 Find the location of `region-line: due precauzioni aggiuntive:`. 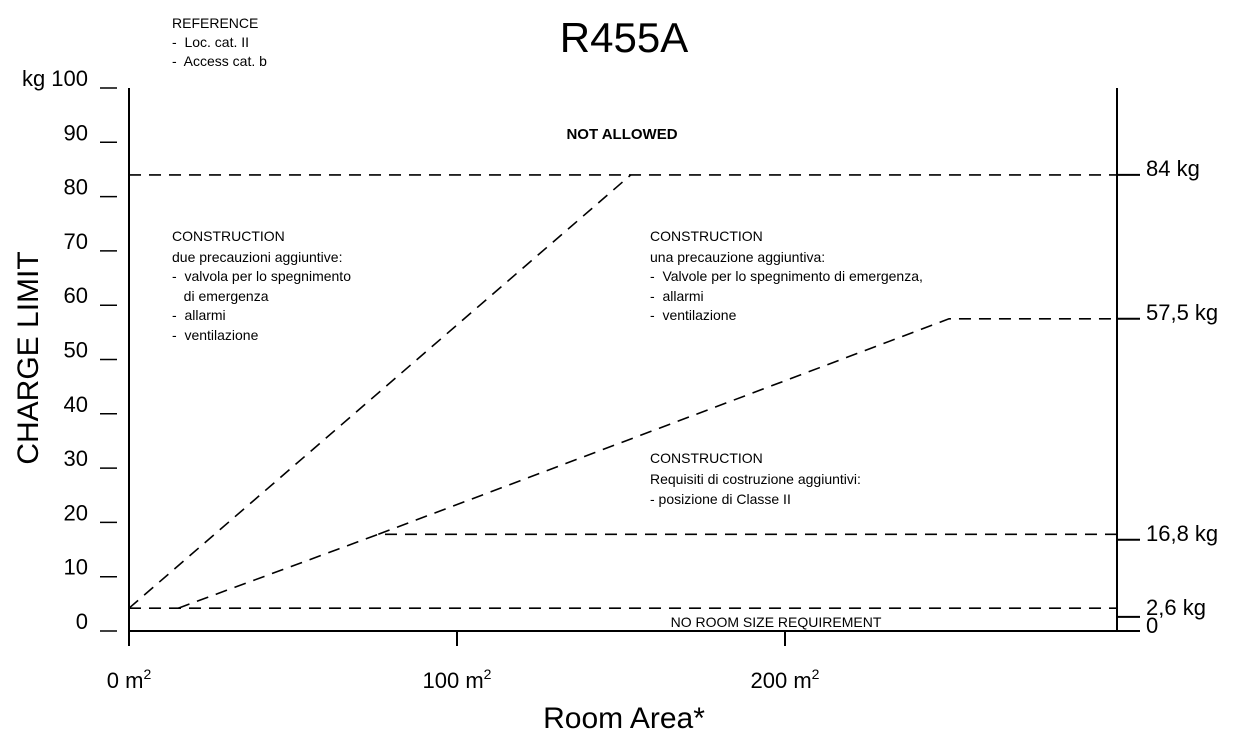

region-line: due precauzioni aggiuntive: is located at coordinates (257, 257).